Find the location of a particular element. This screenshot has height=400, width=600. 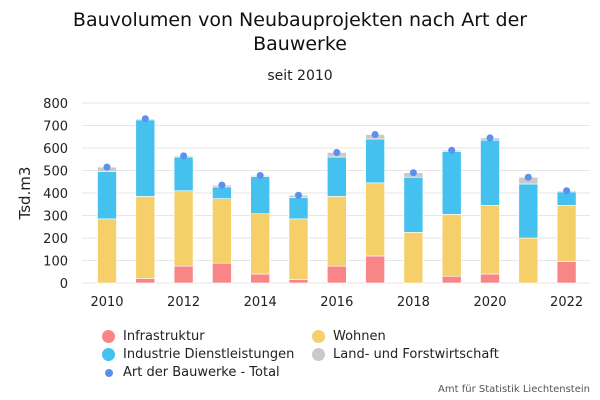

y-tick-label-700: 700 is located at coordinates (55, 127).